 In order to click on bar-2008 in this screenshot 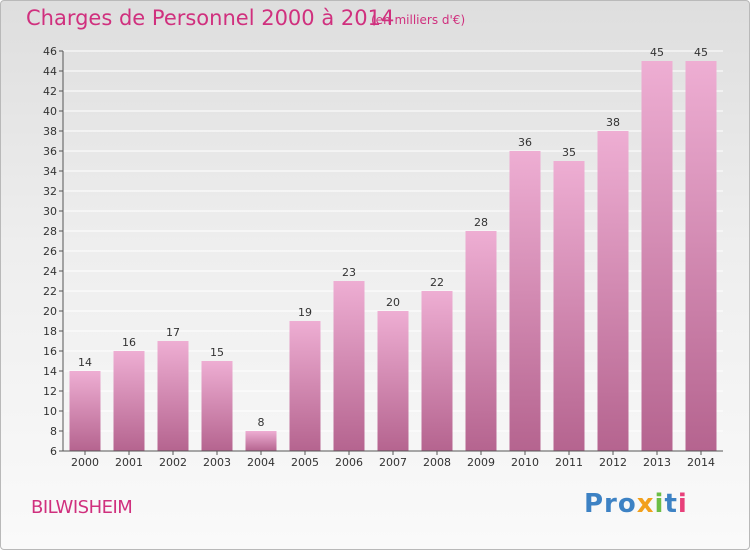, I will do `click(437, 371)`.